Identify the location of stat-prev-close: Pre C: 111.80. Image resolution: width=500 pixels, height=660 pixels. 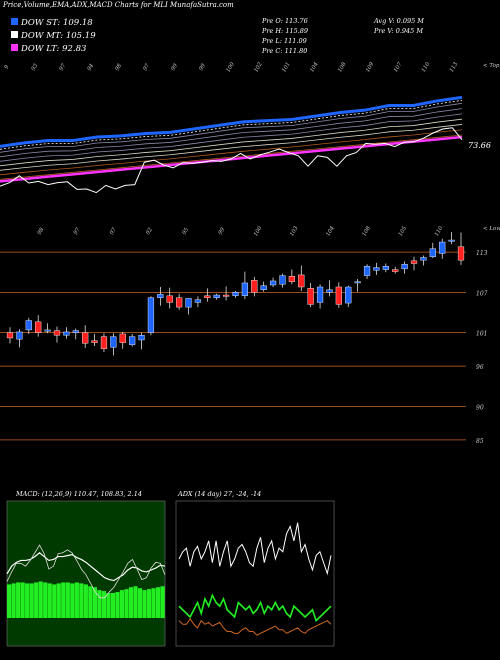
(285, 51).